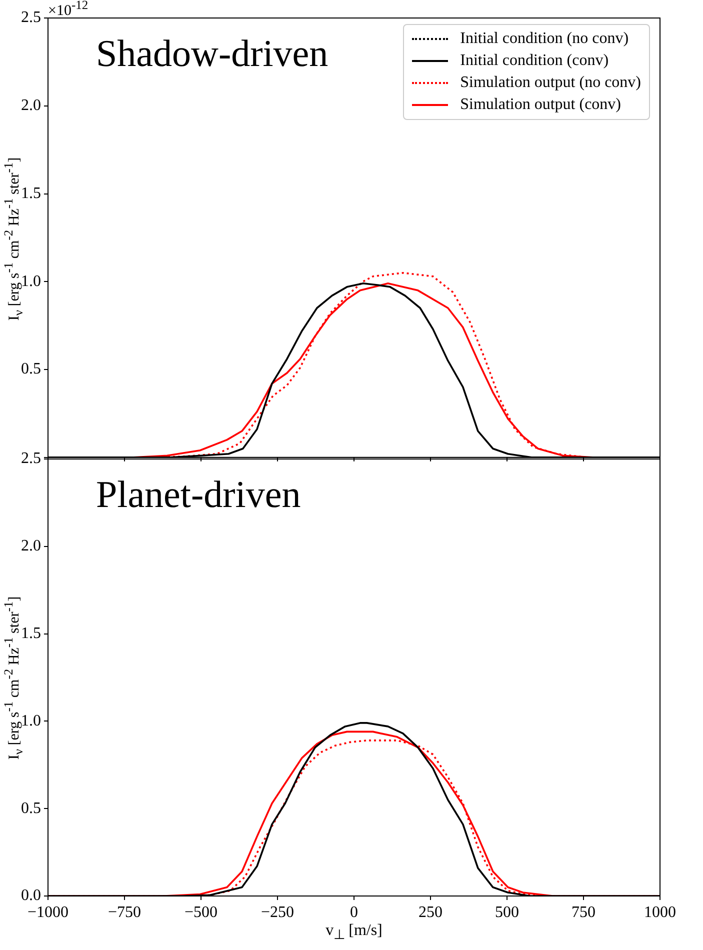 This screenshot has height=950, width=703. What do you see at coordinates (550, 83) in the screenshot?
I see `legend-label: Simulation output (no conv)` at bounding box center [550, 83].